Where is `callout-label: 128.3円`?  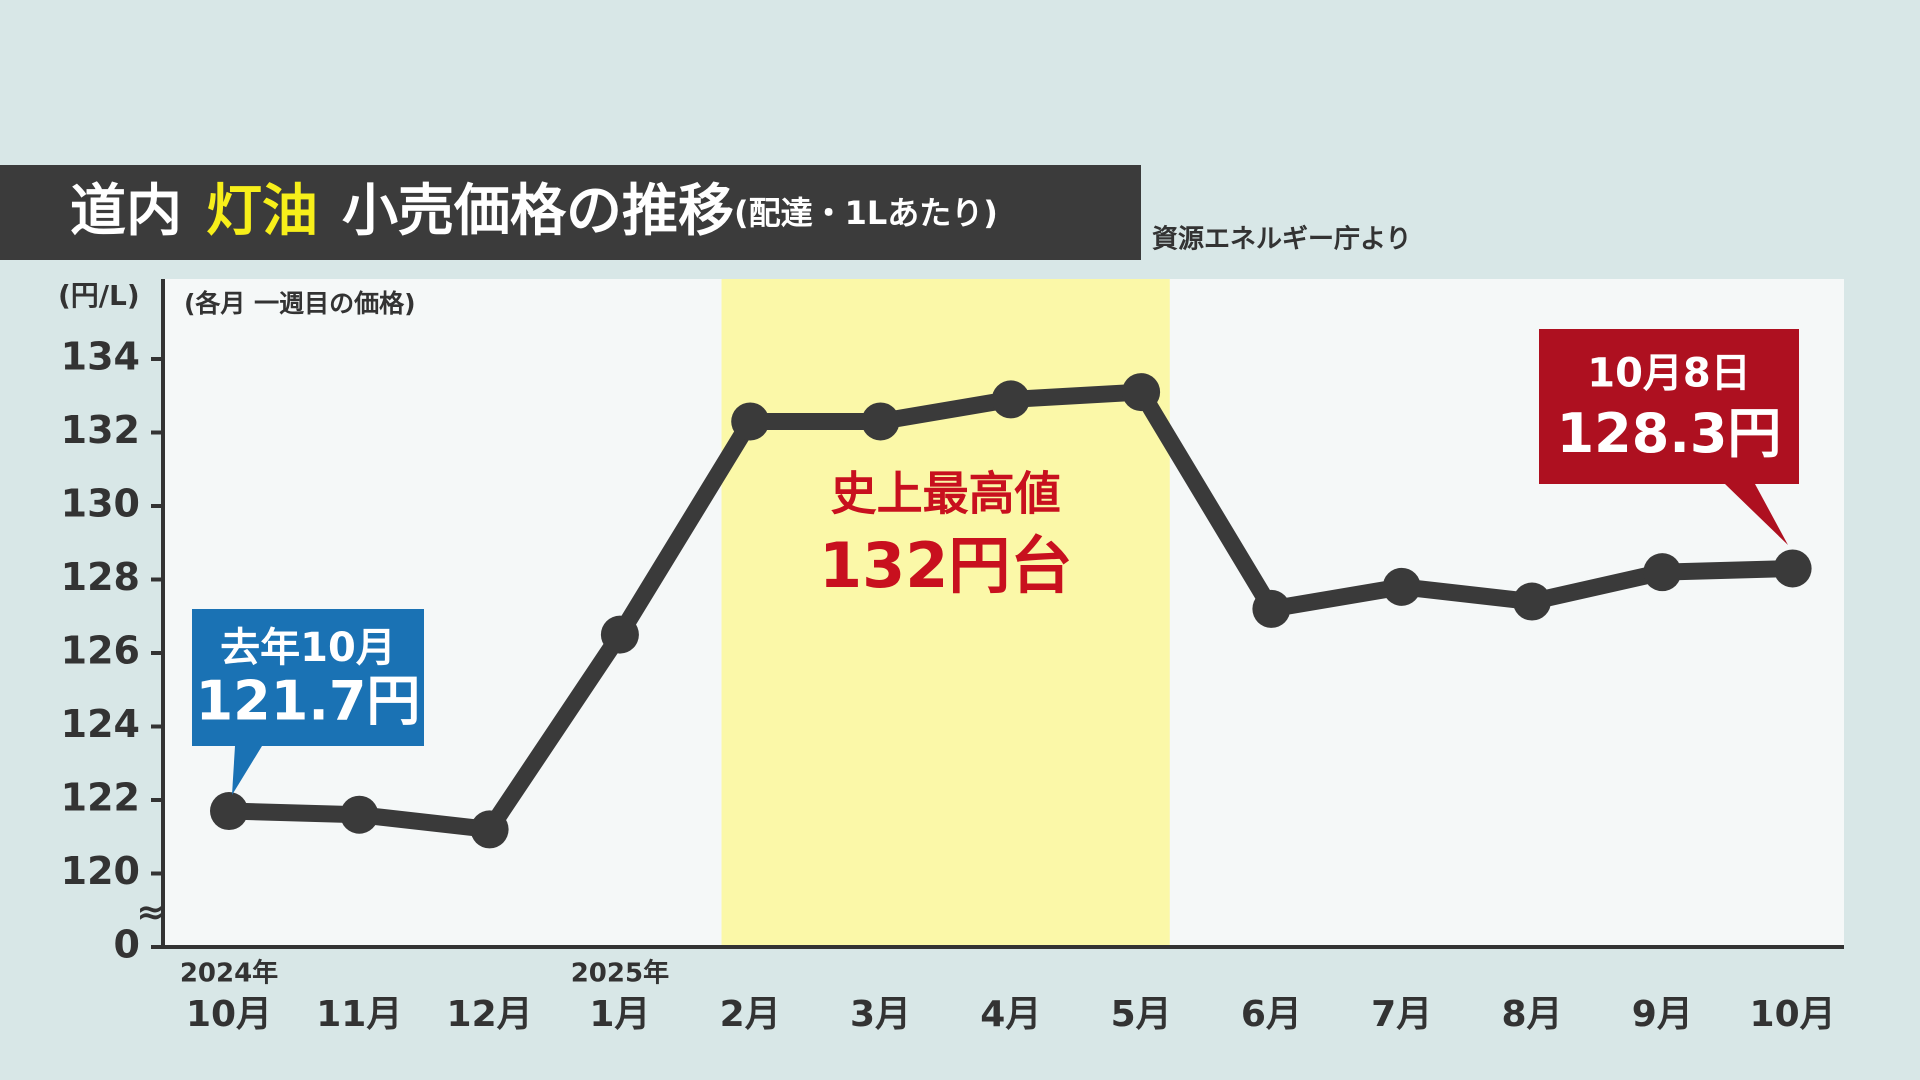 callout-label: 128.3円 is located at coordinates (1669, 433).